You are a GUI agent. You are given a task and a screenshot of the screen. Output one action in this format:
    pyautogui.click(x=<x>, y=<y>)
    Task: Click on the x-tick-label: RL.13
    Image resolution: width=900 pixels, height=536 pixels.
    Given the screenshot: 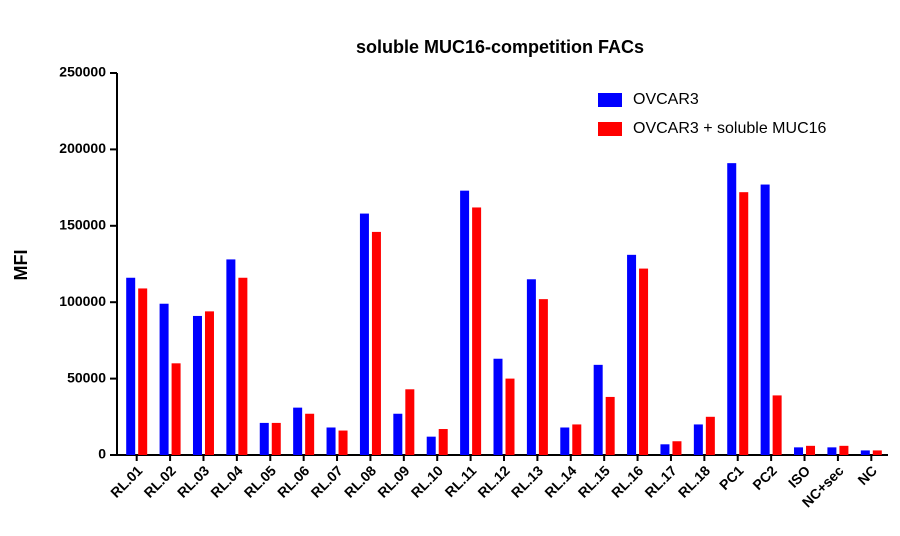 What is the action you would take?
    pyautogui.click(x=527, y=481)
    